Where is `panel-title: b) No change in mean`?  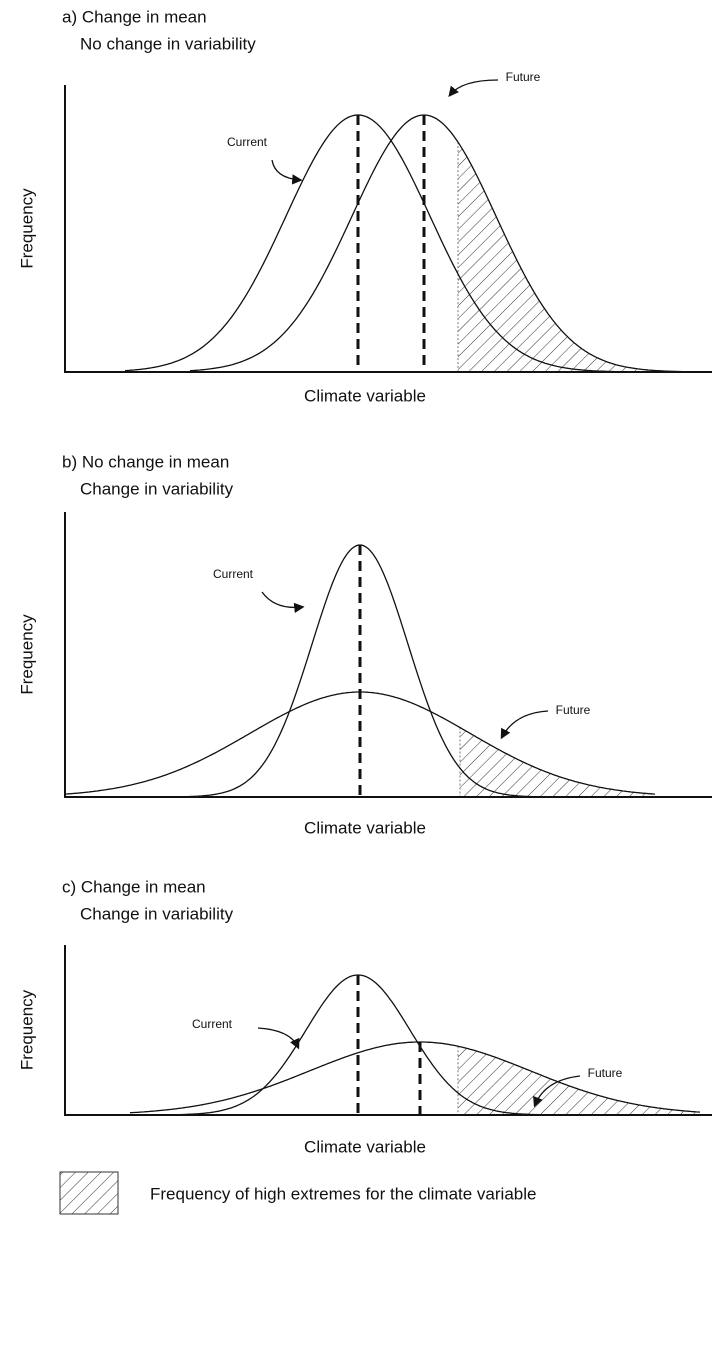
panel-title: b) No change in mean is located at coordinates (145, 461).